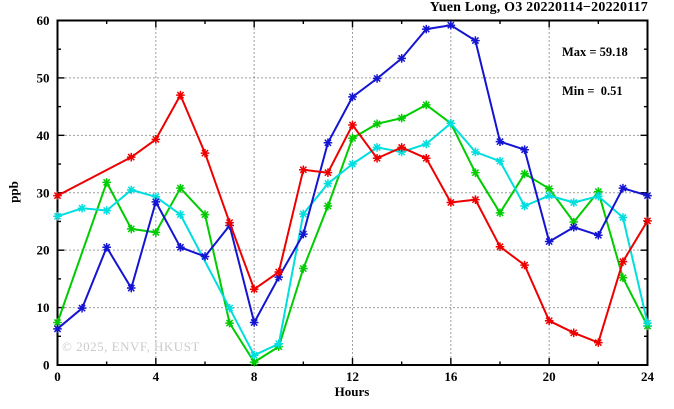  What do you see at coordinates (549, 376) in the screenshot?
I see `x-tick-label: 20` at bounding box center [549, 376].